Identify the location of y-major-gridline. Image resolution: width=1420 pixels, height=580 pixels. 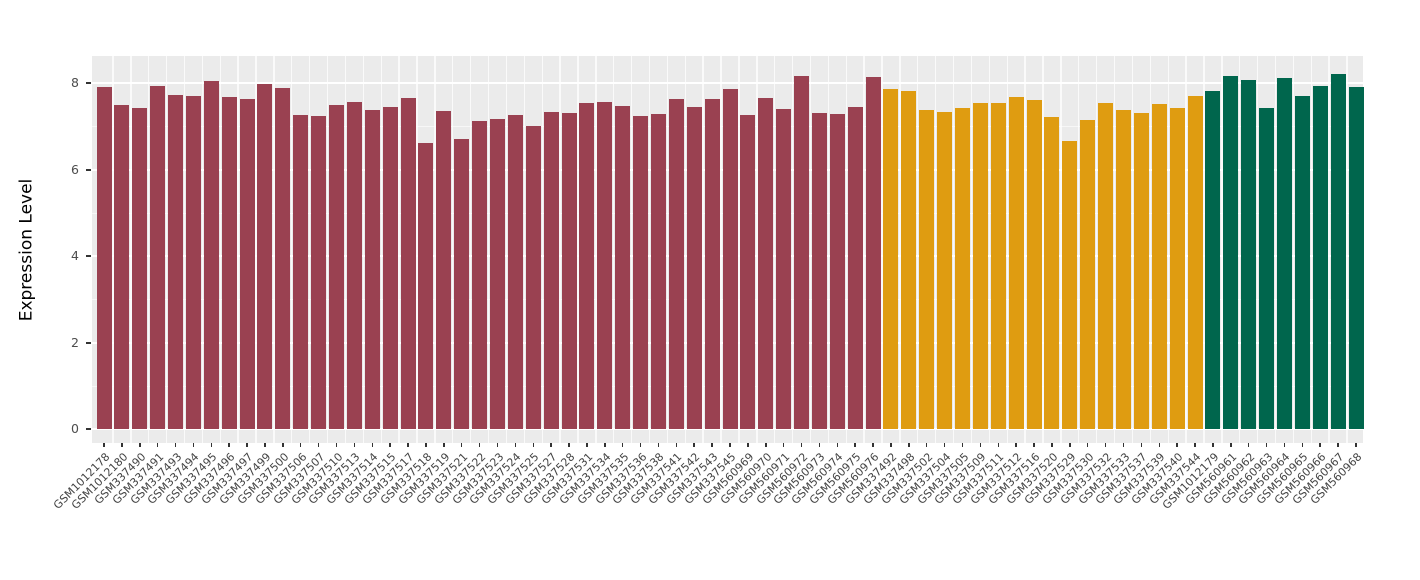
(727, 83).